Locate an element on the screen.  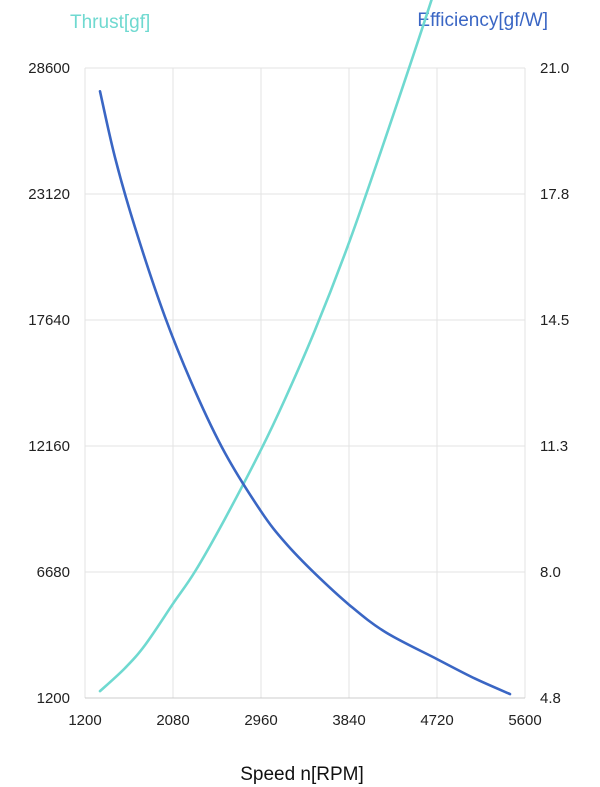
right-axis-title: Efficiency[gf/W] is located at coordinates (482, 20).